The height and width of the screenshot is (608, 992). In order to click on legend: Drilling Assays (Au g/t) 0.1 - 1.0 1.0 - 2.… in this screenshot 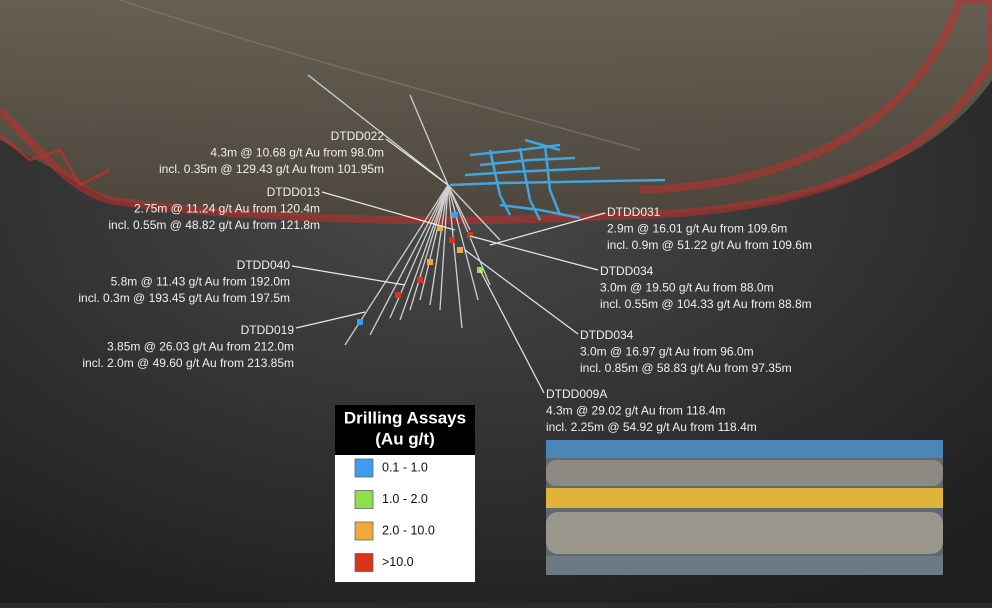, I will do `click(405, 493)`.